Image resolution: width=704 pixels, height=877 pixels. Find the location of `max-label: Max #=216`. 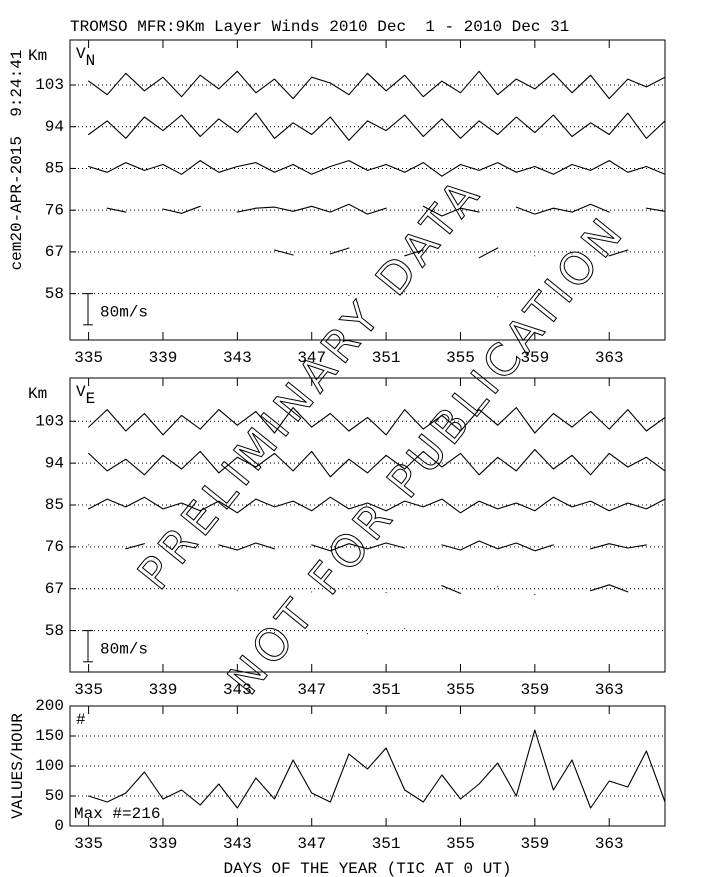

max-label: Max #=216 is located at coordinates (117, 814).